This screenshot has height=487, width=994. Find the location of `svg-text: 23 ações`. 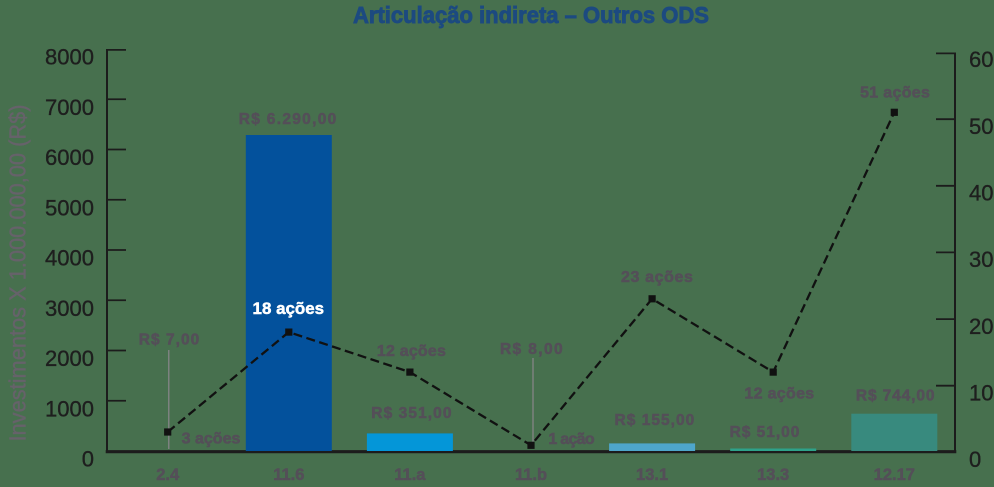

svg-text: 23 ações is located at coordinates (657, 277).